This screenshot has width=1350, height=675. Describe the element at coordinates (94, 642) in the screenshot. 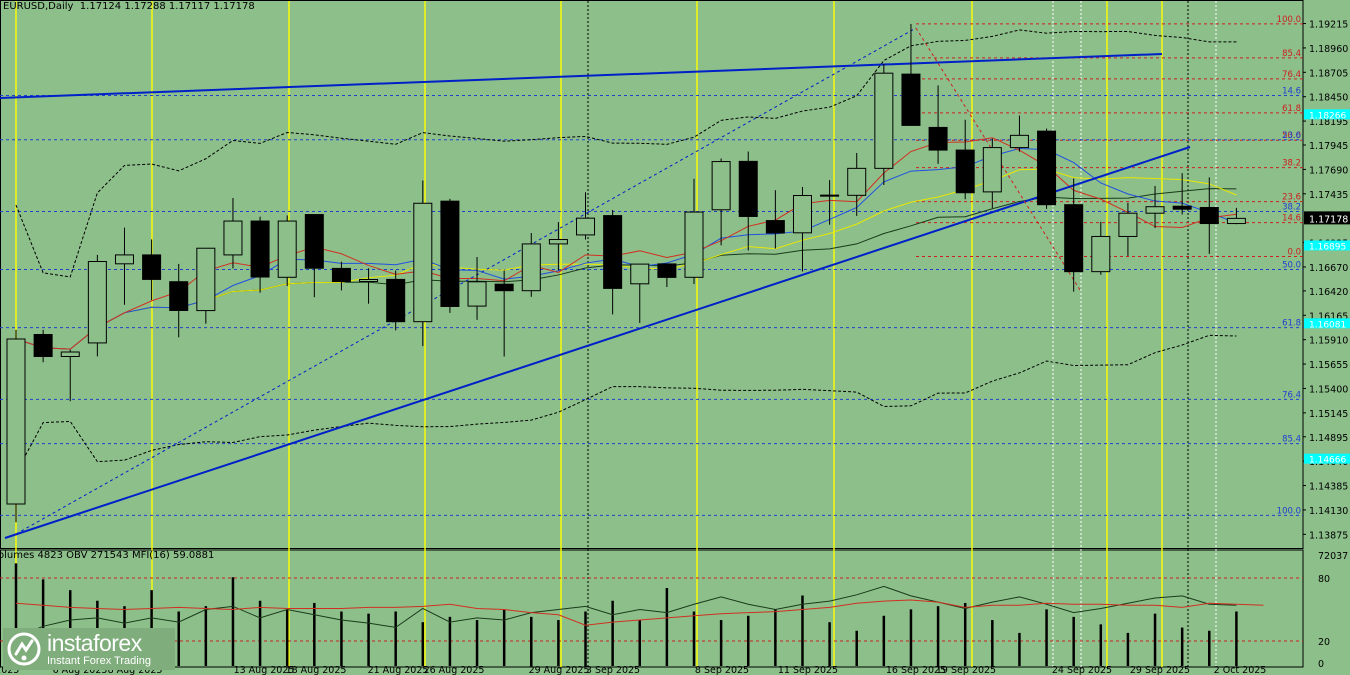

I see `logo-name: instaforex` at that location.